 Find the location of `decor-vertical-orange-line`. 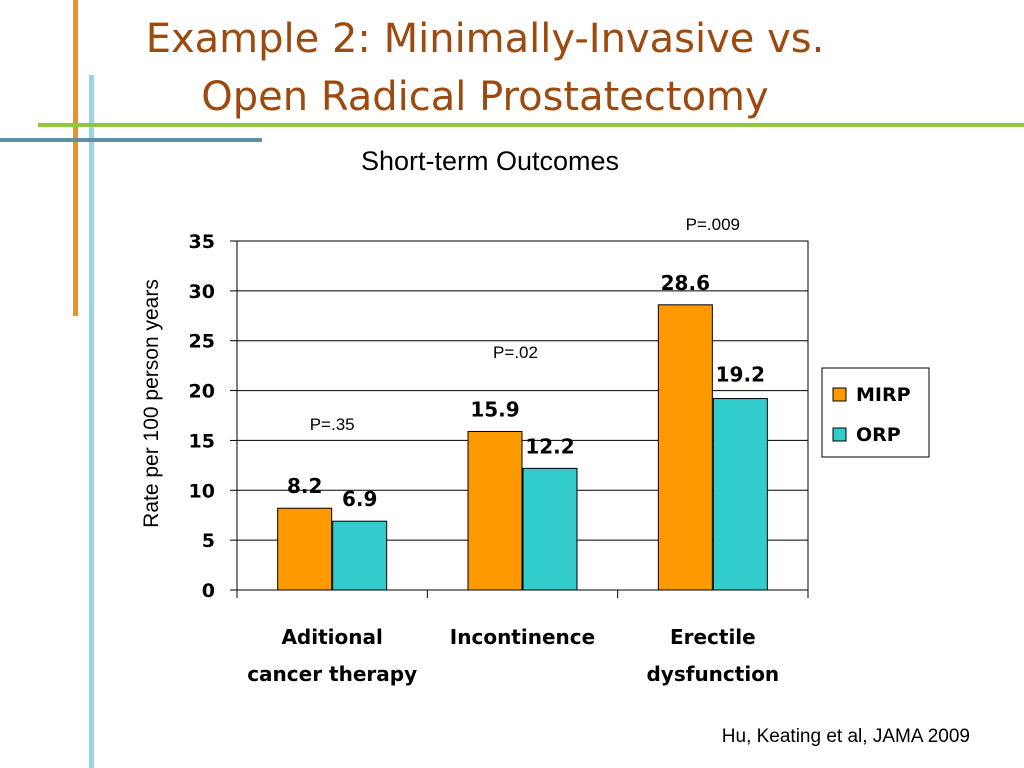

decor-vertical-orange-line is located at coordinates (75, 158).